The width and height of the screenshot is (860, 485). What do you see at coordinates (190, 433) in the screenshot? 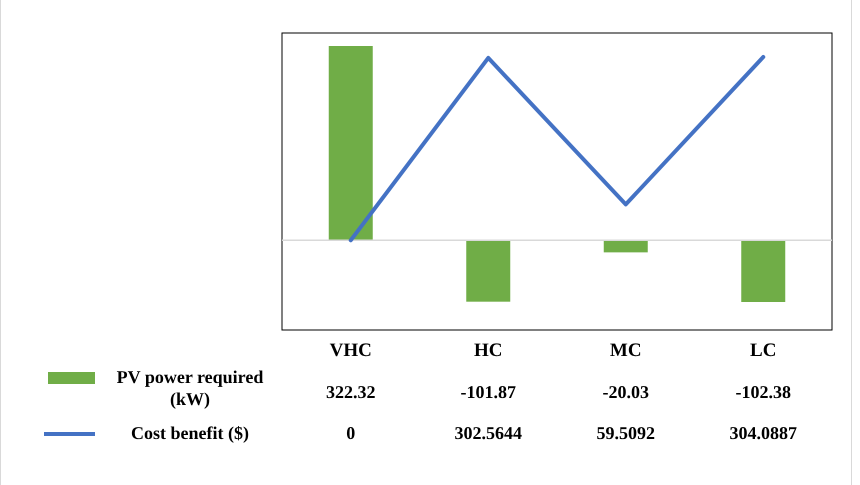
I see `legend-label: Cost benefit ($)` at bounding box center [190, 433].